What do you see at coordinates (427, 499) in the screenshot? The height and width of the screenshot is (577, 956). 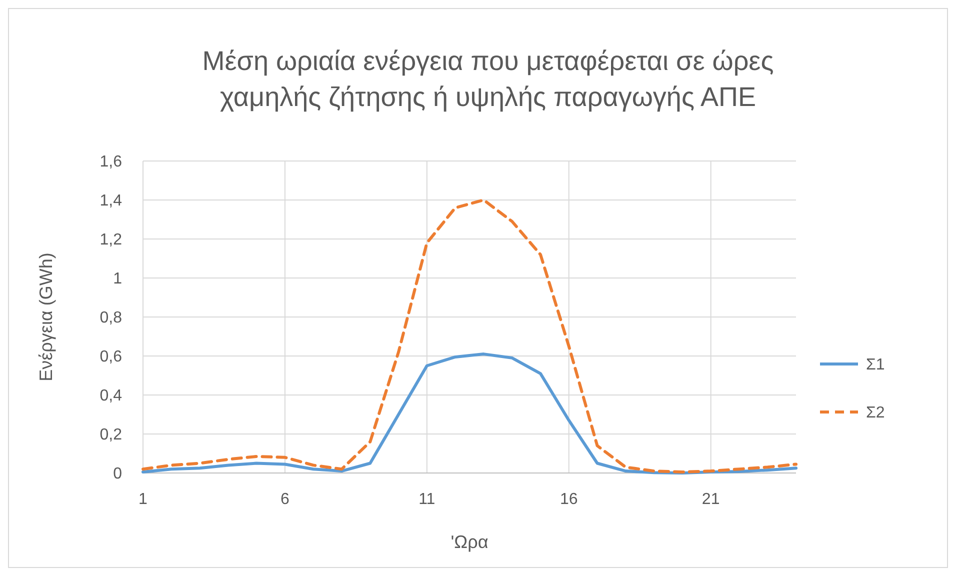 I see `x-tick-label: 11` at bounding box center [427, 499].